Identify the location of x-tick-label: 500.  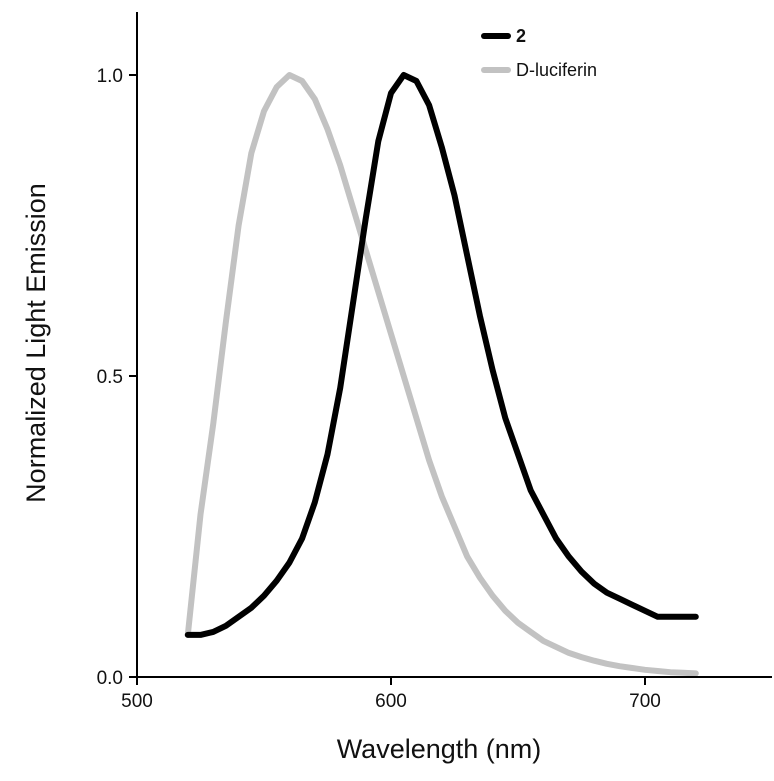
(137, 701).